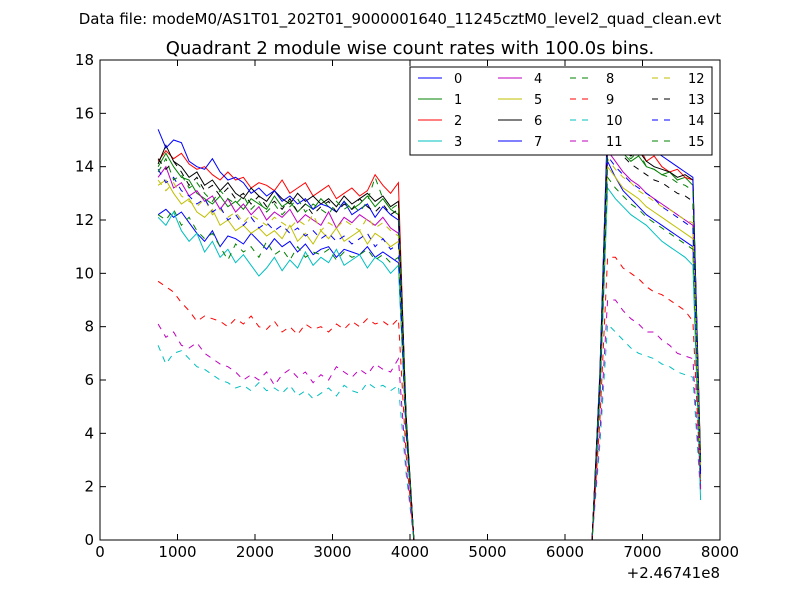 The image size is (800, 600). I want to click on x-tick-label: 0, so click(100, 552).